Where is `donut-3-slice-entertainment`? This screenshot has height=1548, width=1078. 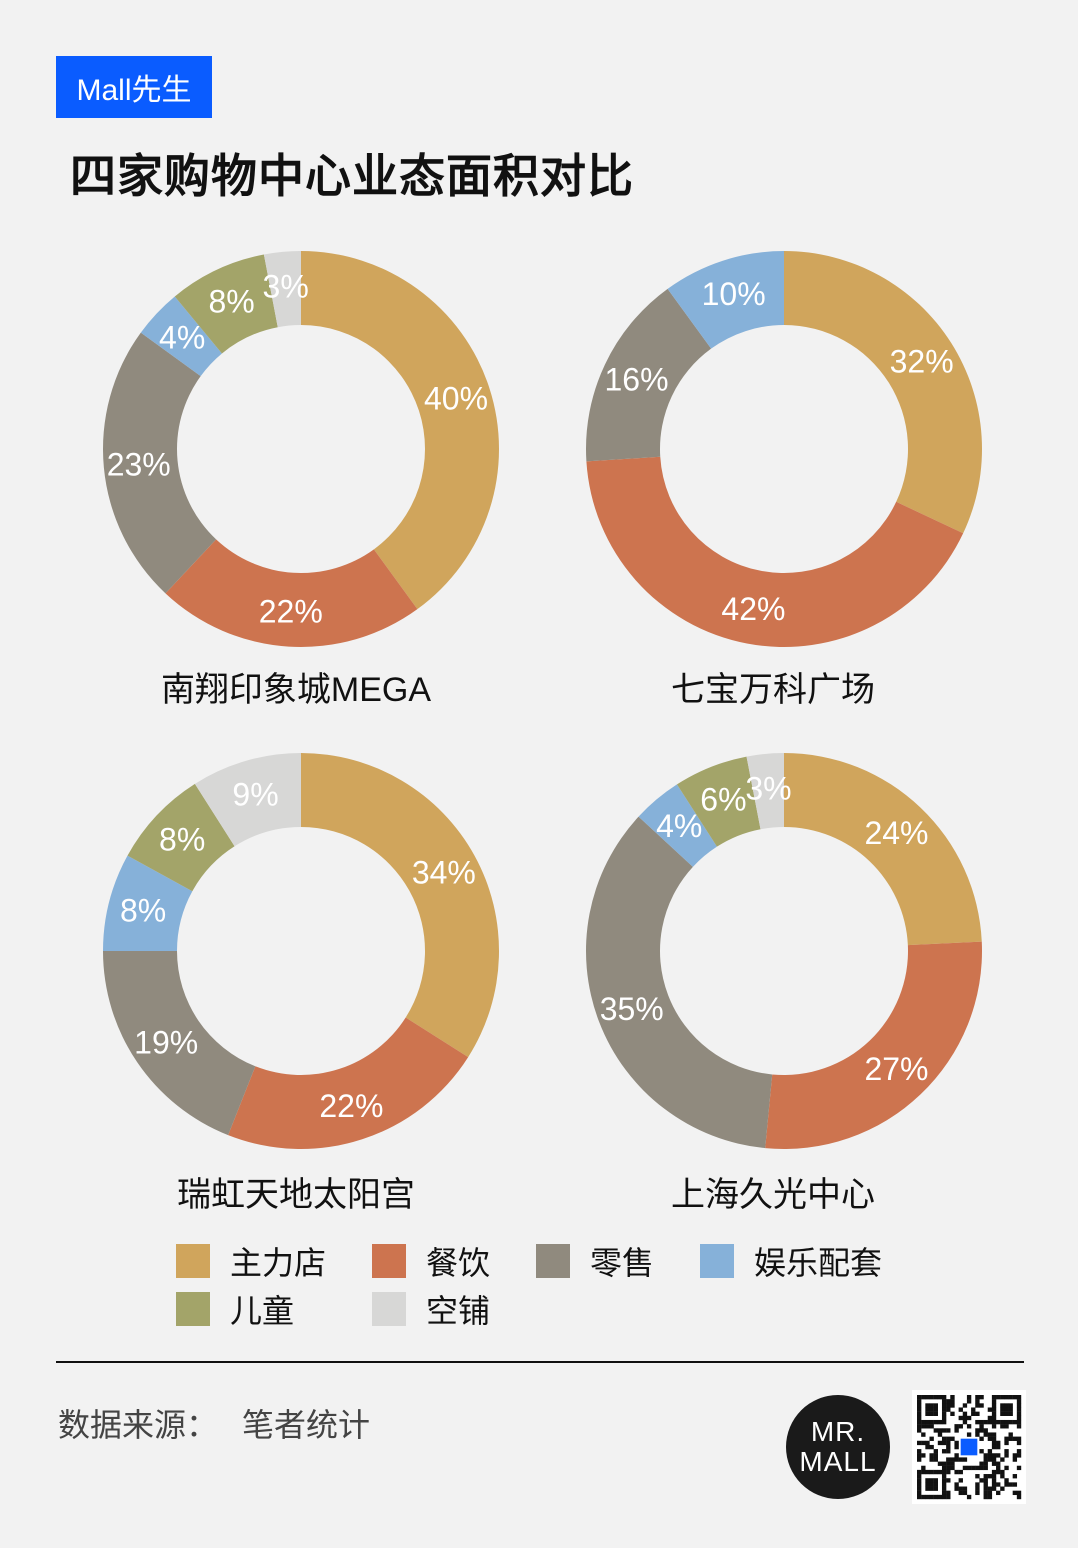 donut-3-slice-entertainment is located at coordinates (148, 903).